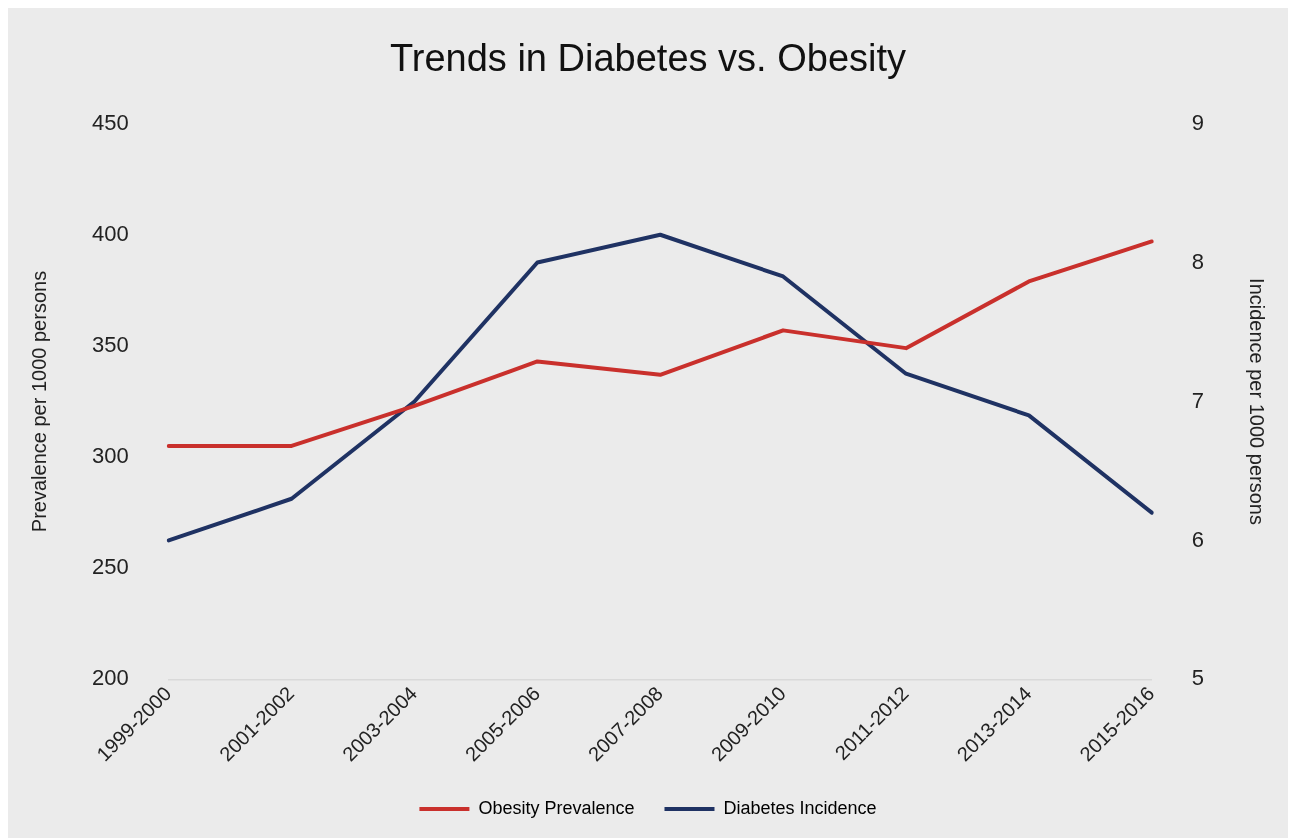  What do you see at coordinates (110, 122) in the screenshot?
I see `y-tick-label: 450` at bounding box center [110, 122].